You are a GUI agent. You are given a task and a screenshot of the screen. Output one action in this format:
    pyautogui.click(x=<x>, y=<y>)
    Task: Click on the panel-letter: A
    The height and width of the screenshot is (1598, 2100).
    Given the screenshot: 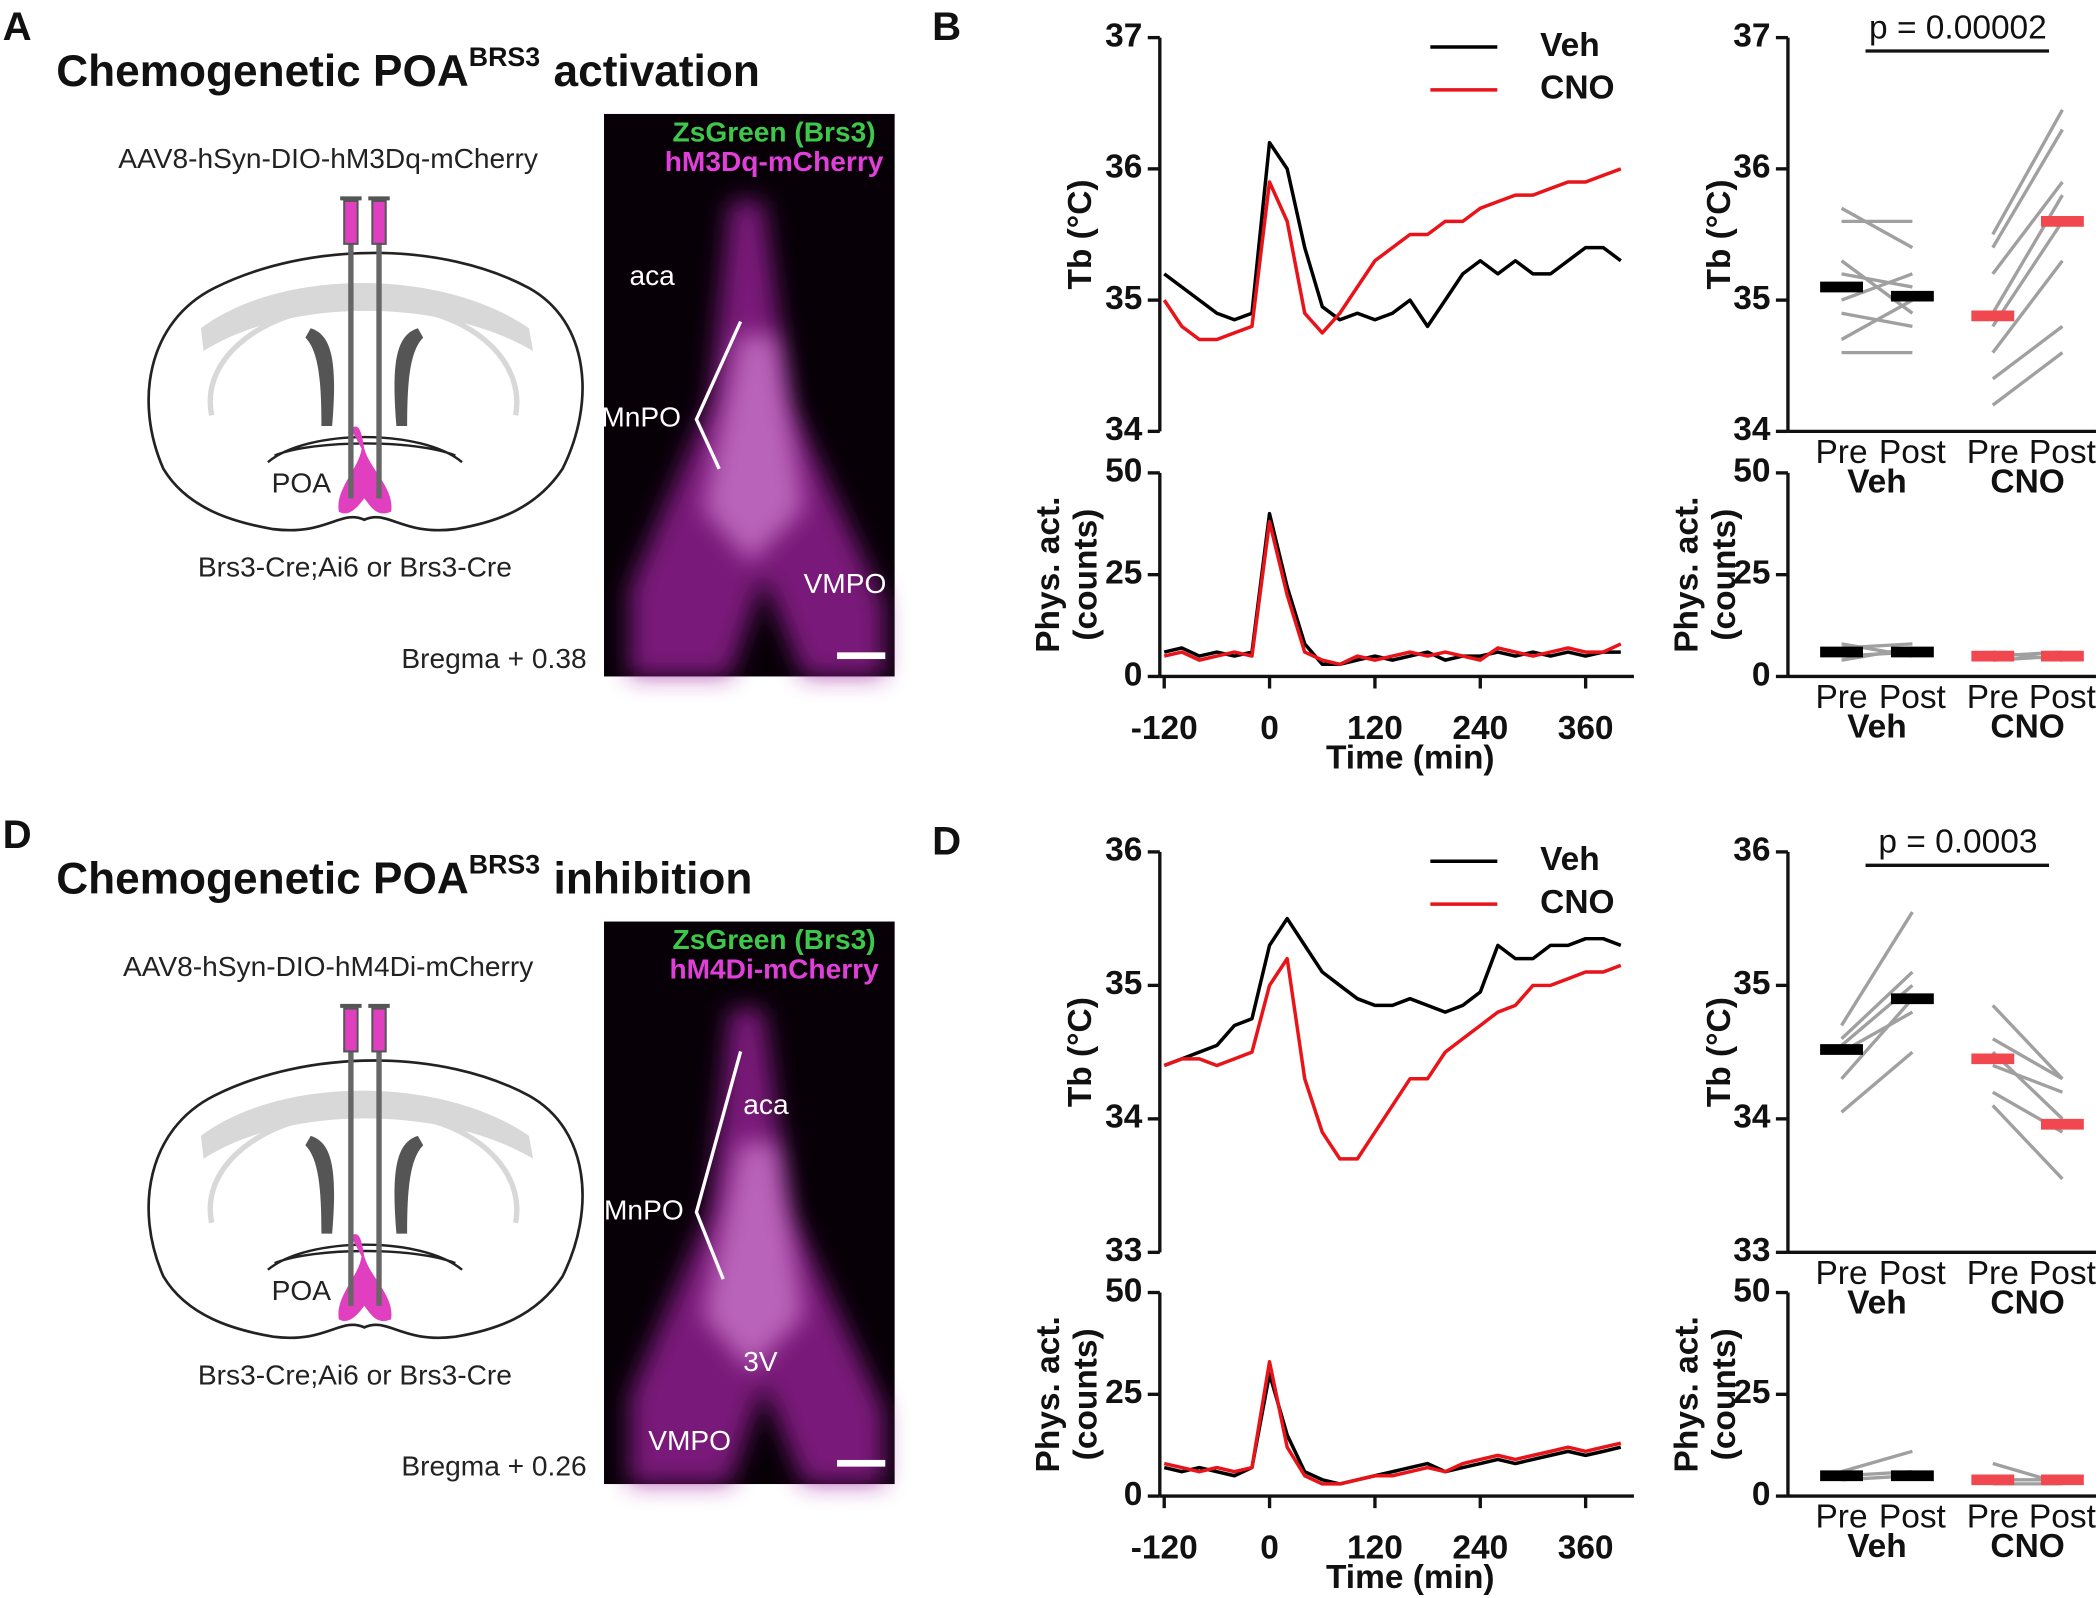 What is the action you would take?
    pyautogui.click(x=17, y=26)
    